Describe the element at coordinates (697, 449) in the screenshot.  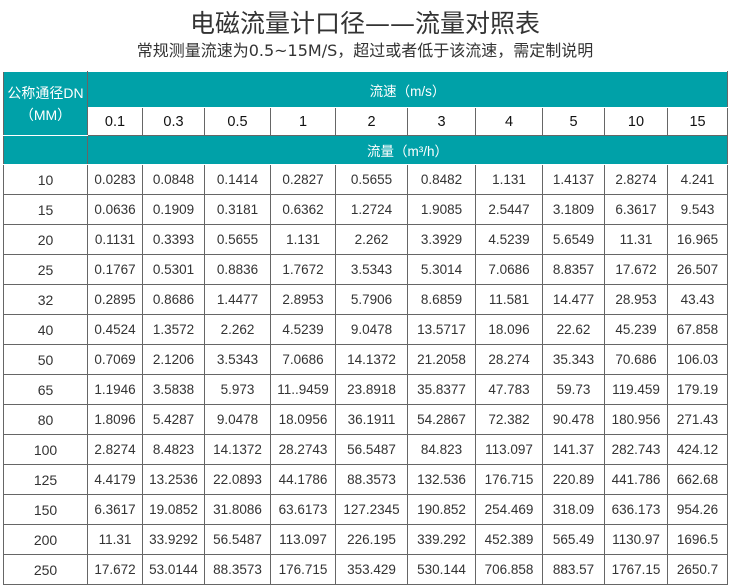
I see `flow-cell: 424.12` at that location.